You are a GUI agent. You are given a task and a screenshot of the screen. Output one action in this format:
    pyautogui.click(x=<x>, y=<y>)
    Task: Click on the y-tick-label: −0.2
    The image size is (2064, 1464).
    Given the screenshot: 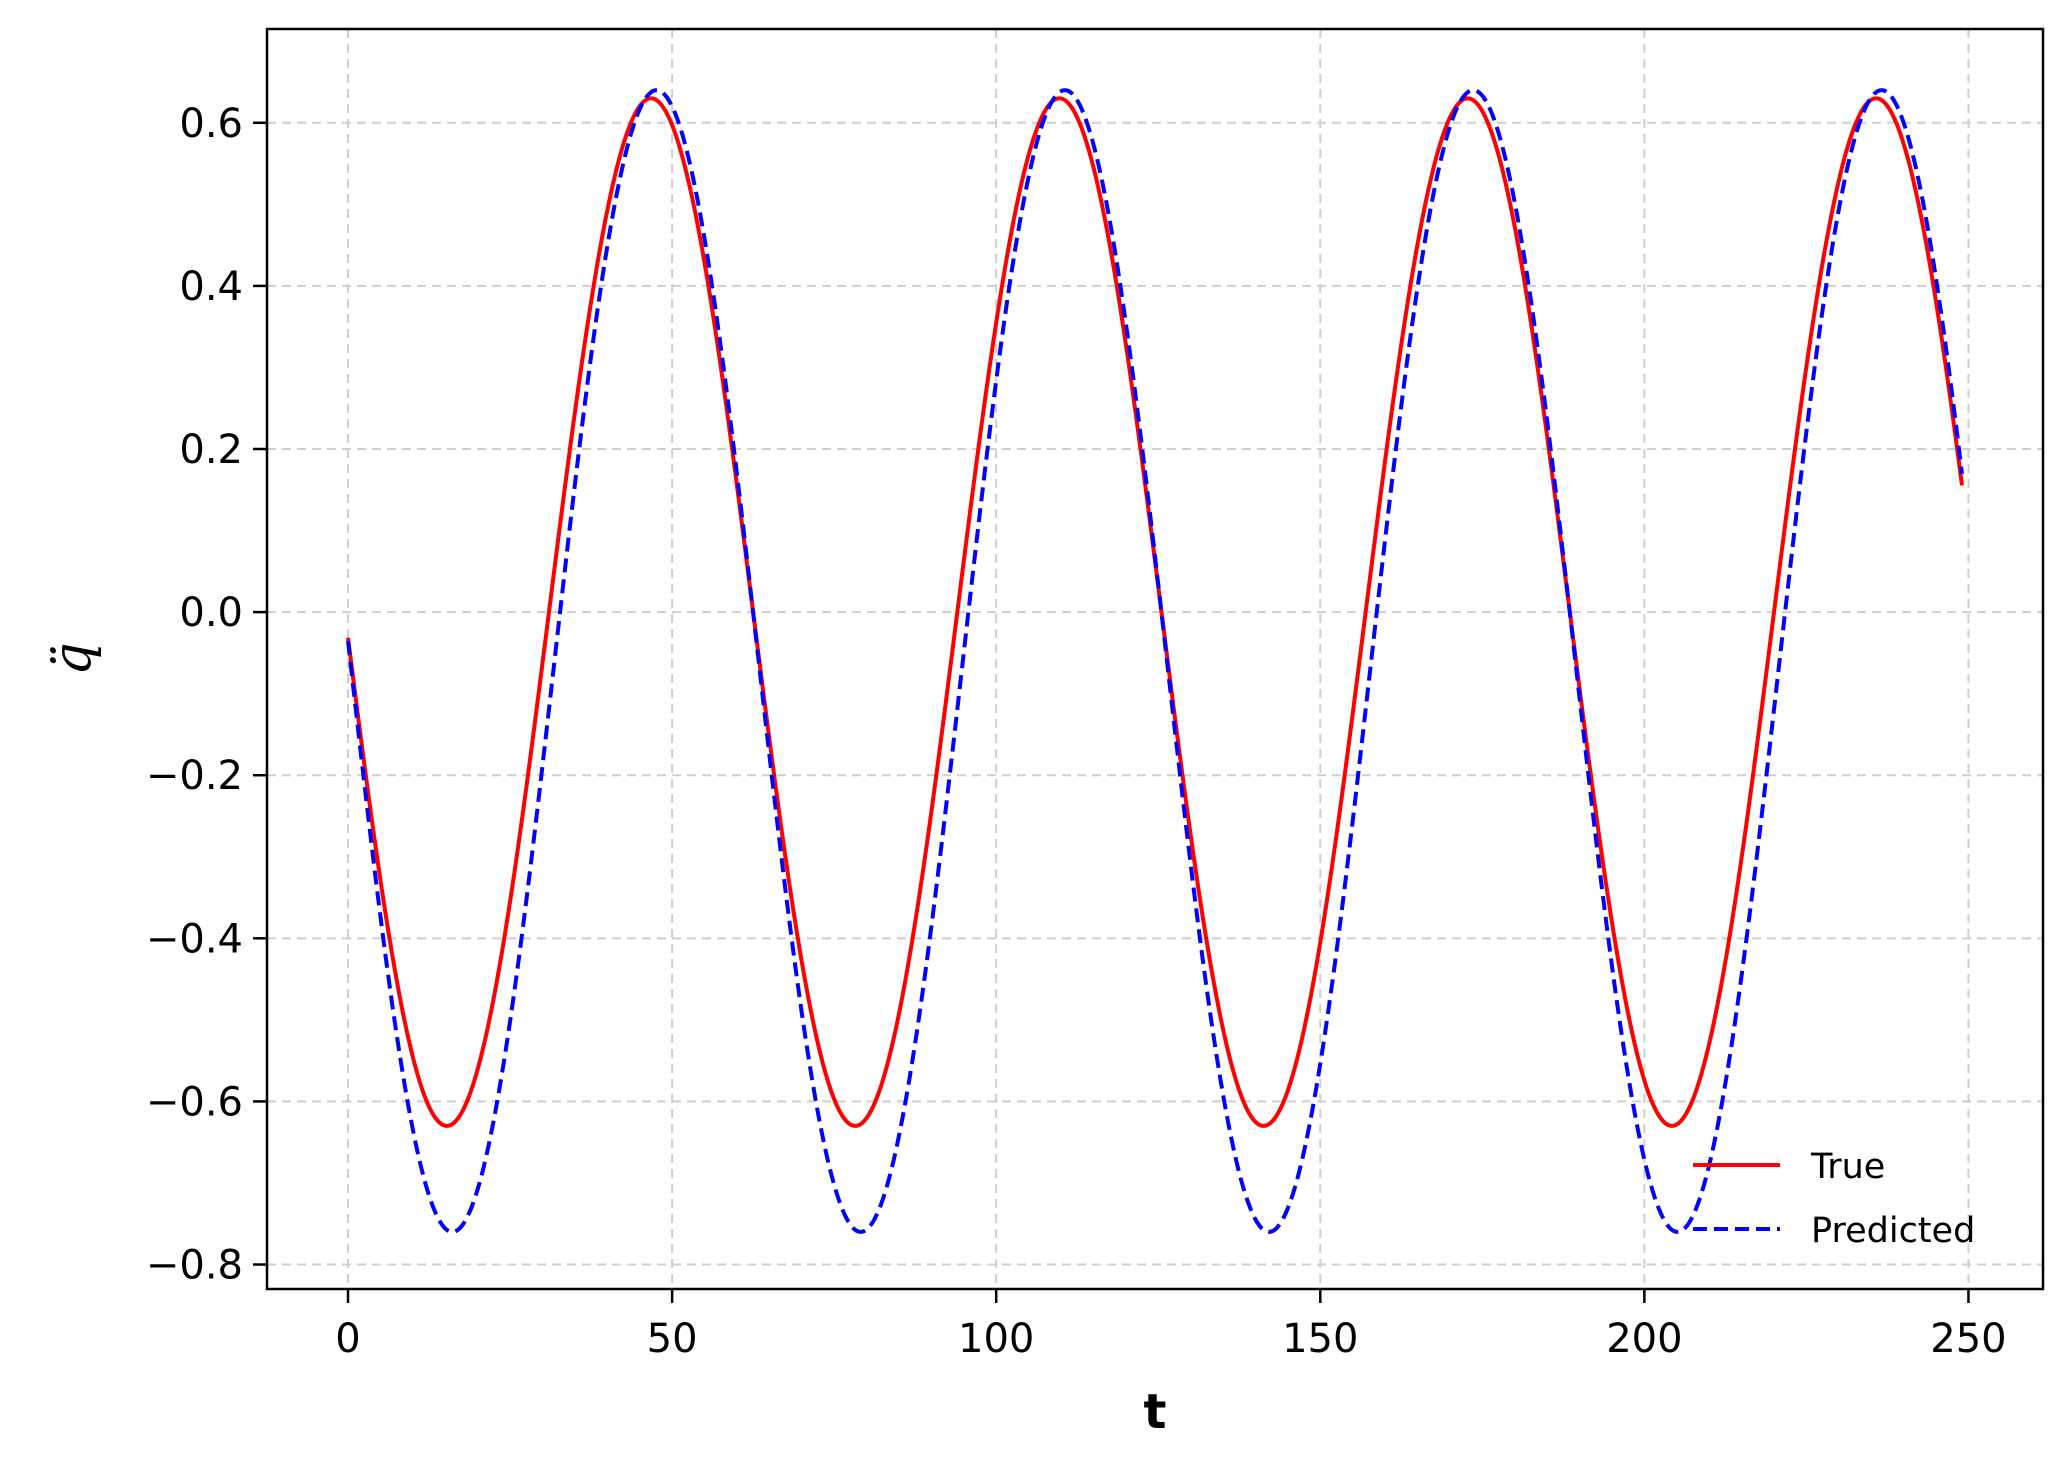 What is the action you would take?
    pyautogui.click(x=194, y=776)
    